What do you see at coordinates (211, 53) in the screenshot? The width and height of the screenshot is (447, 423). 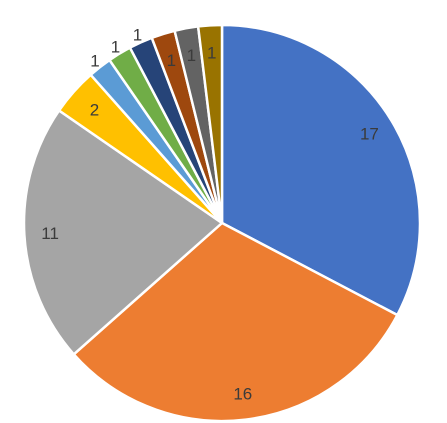 I see `pie-data-label-10: 1` at bounding box center [211, 53].